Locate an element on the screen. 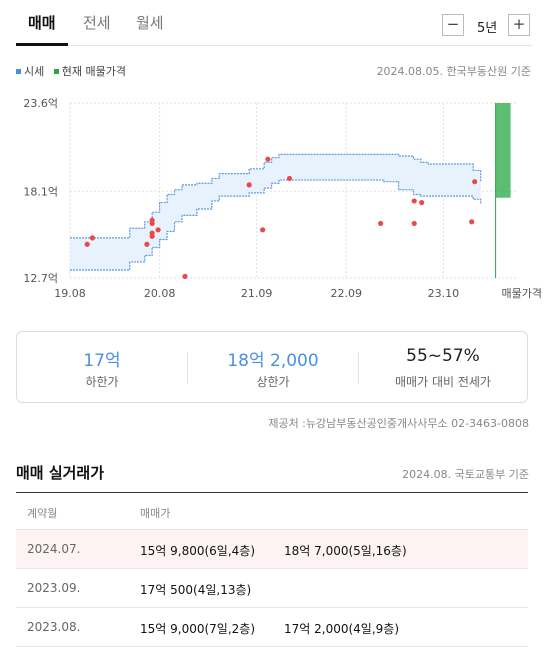 The height and width of the screenshot is (650, 548). x-tick-label: 매물가격 is located at coordinates (522, 293).